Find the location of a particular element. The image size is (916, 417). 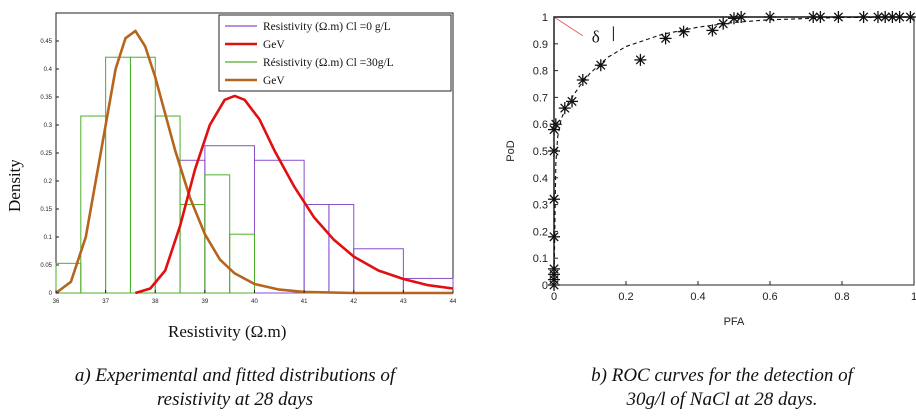

y-tick-label-b: 0.6 is located at coordinates (540, 125).